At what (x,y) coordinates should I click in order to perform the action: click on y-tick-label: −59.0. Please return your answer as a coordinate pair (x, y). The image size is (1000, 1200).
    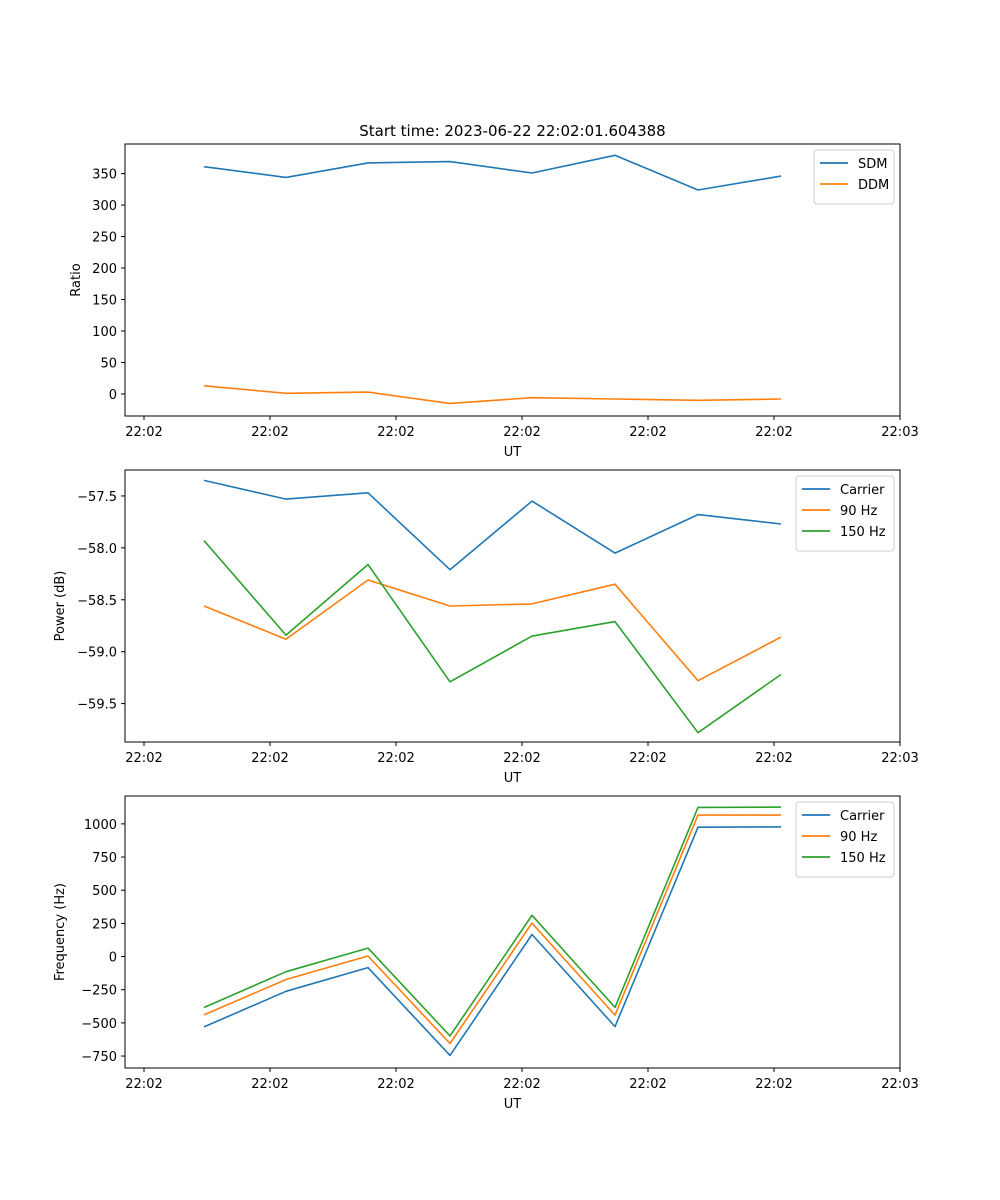
    Looking at the image, I should click on (97, 653).